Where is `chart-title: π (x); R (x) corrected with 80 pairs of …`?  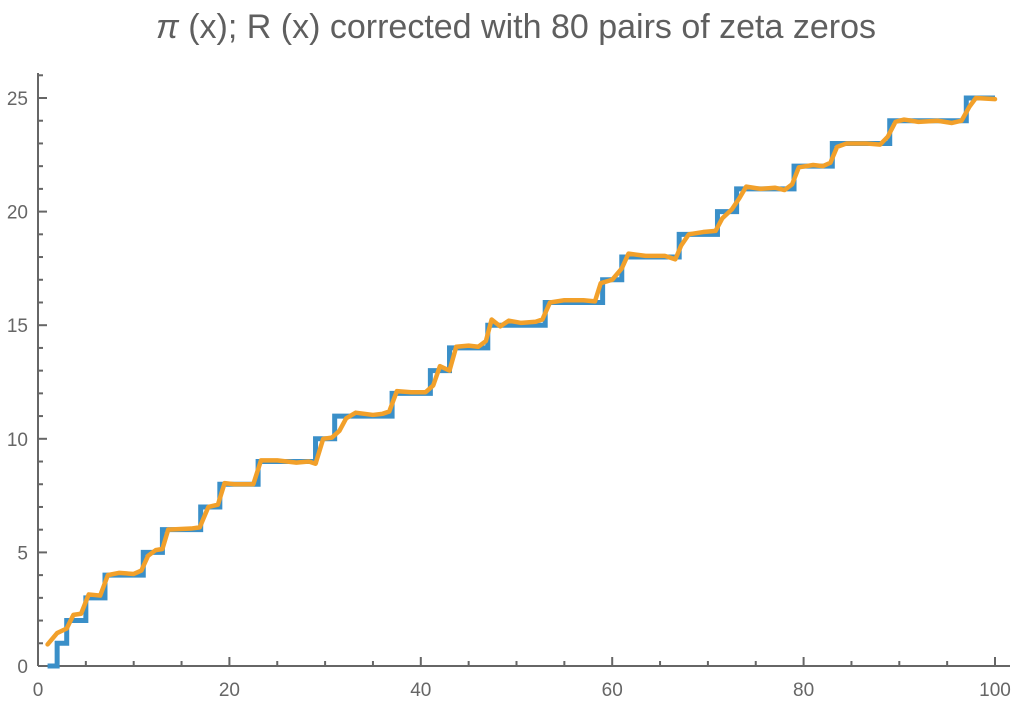 chart-title: π (x); R (x) corrected with 80 pairs of … is located at coordinates (516, 27).